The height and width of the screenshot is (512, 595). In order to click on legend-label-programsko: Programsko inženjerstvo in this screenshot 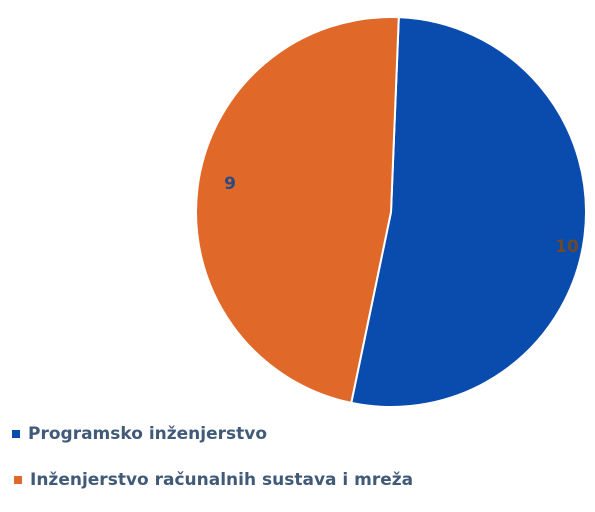, I will do `click(148, 434)`.